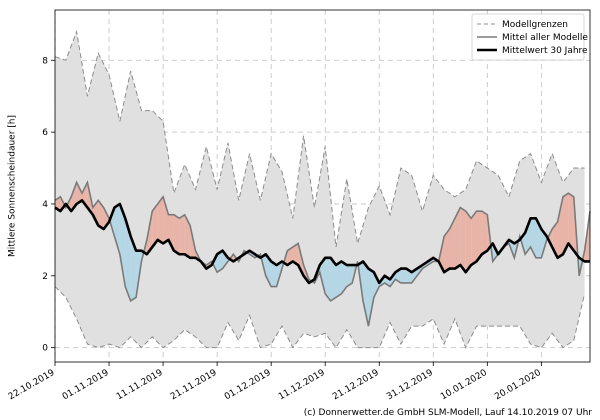  I want to click on y-tick-label: 8, so click(45, 61).